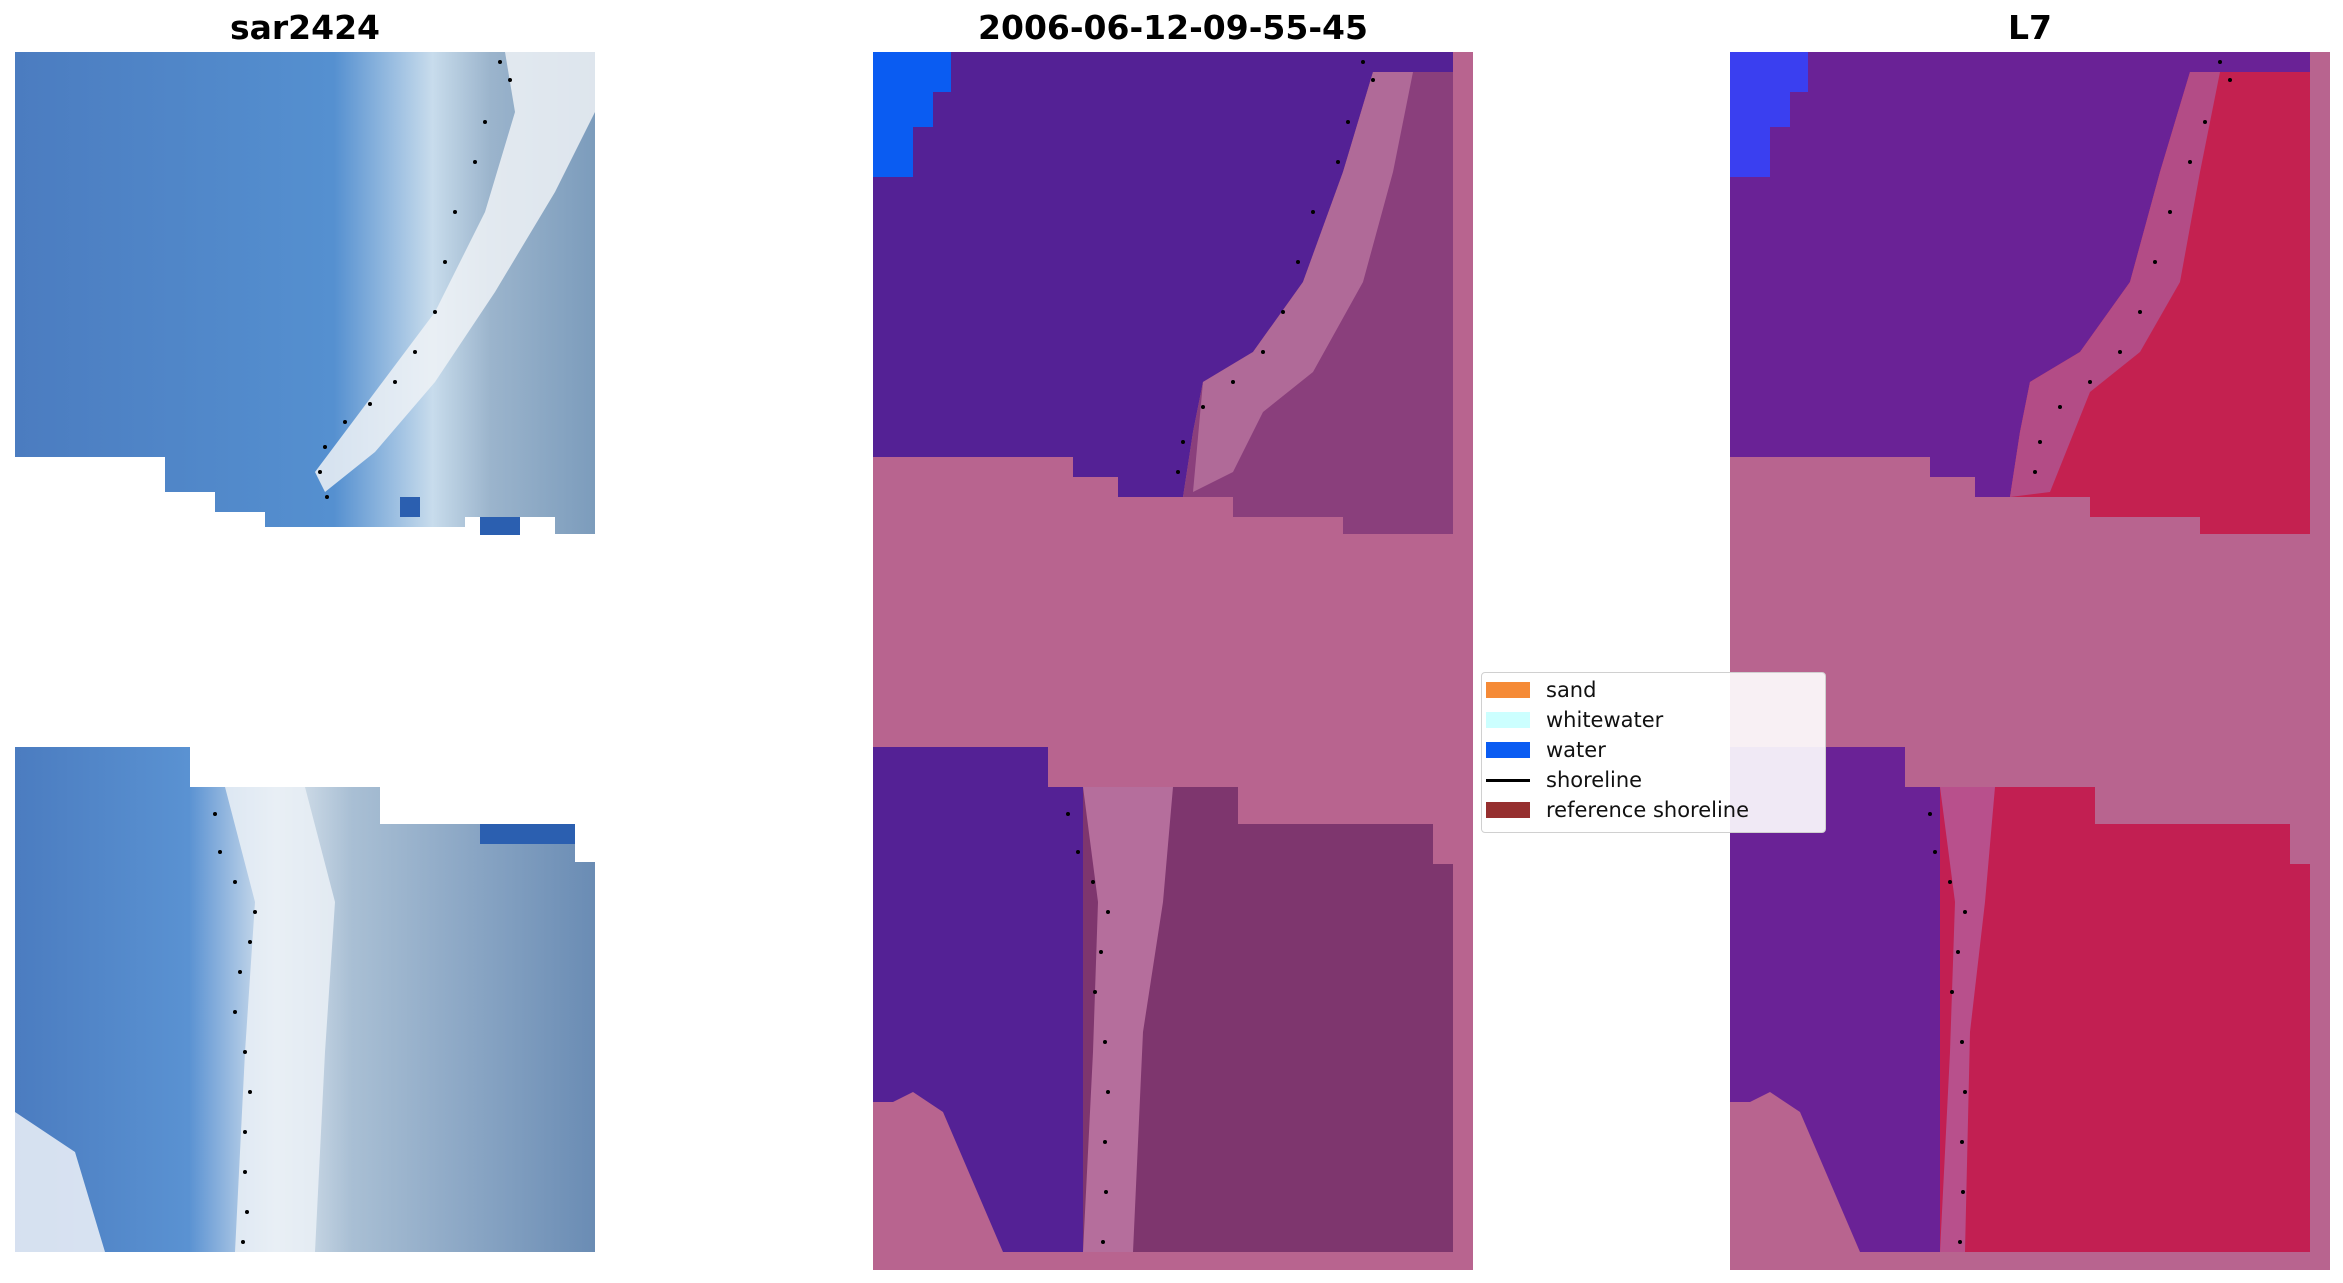 This screenshot has height=1283, width=2343. Describe the element at coordinates (1594, 780) in the screenshot. I see `legend-label-shoreline: shoreline` at that location.